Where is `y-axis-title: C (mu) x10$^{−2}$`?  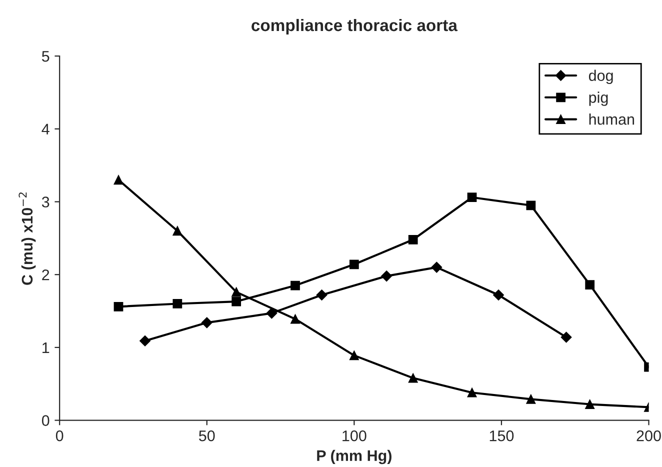 y-axis-title: C (mu) x10$^{−2}$ is located at coordinates (27, 238).